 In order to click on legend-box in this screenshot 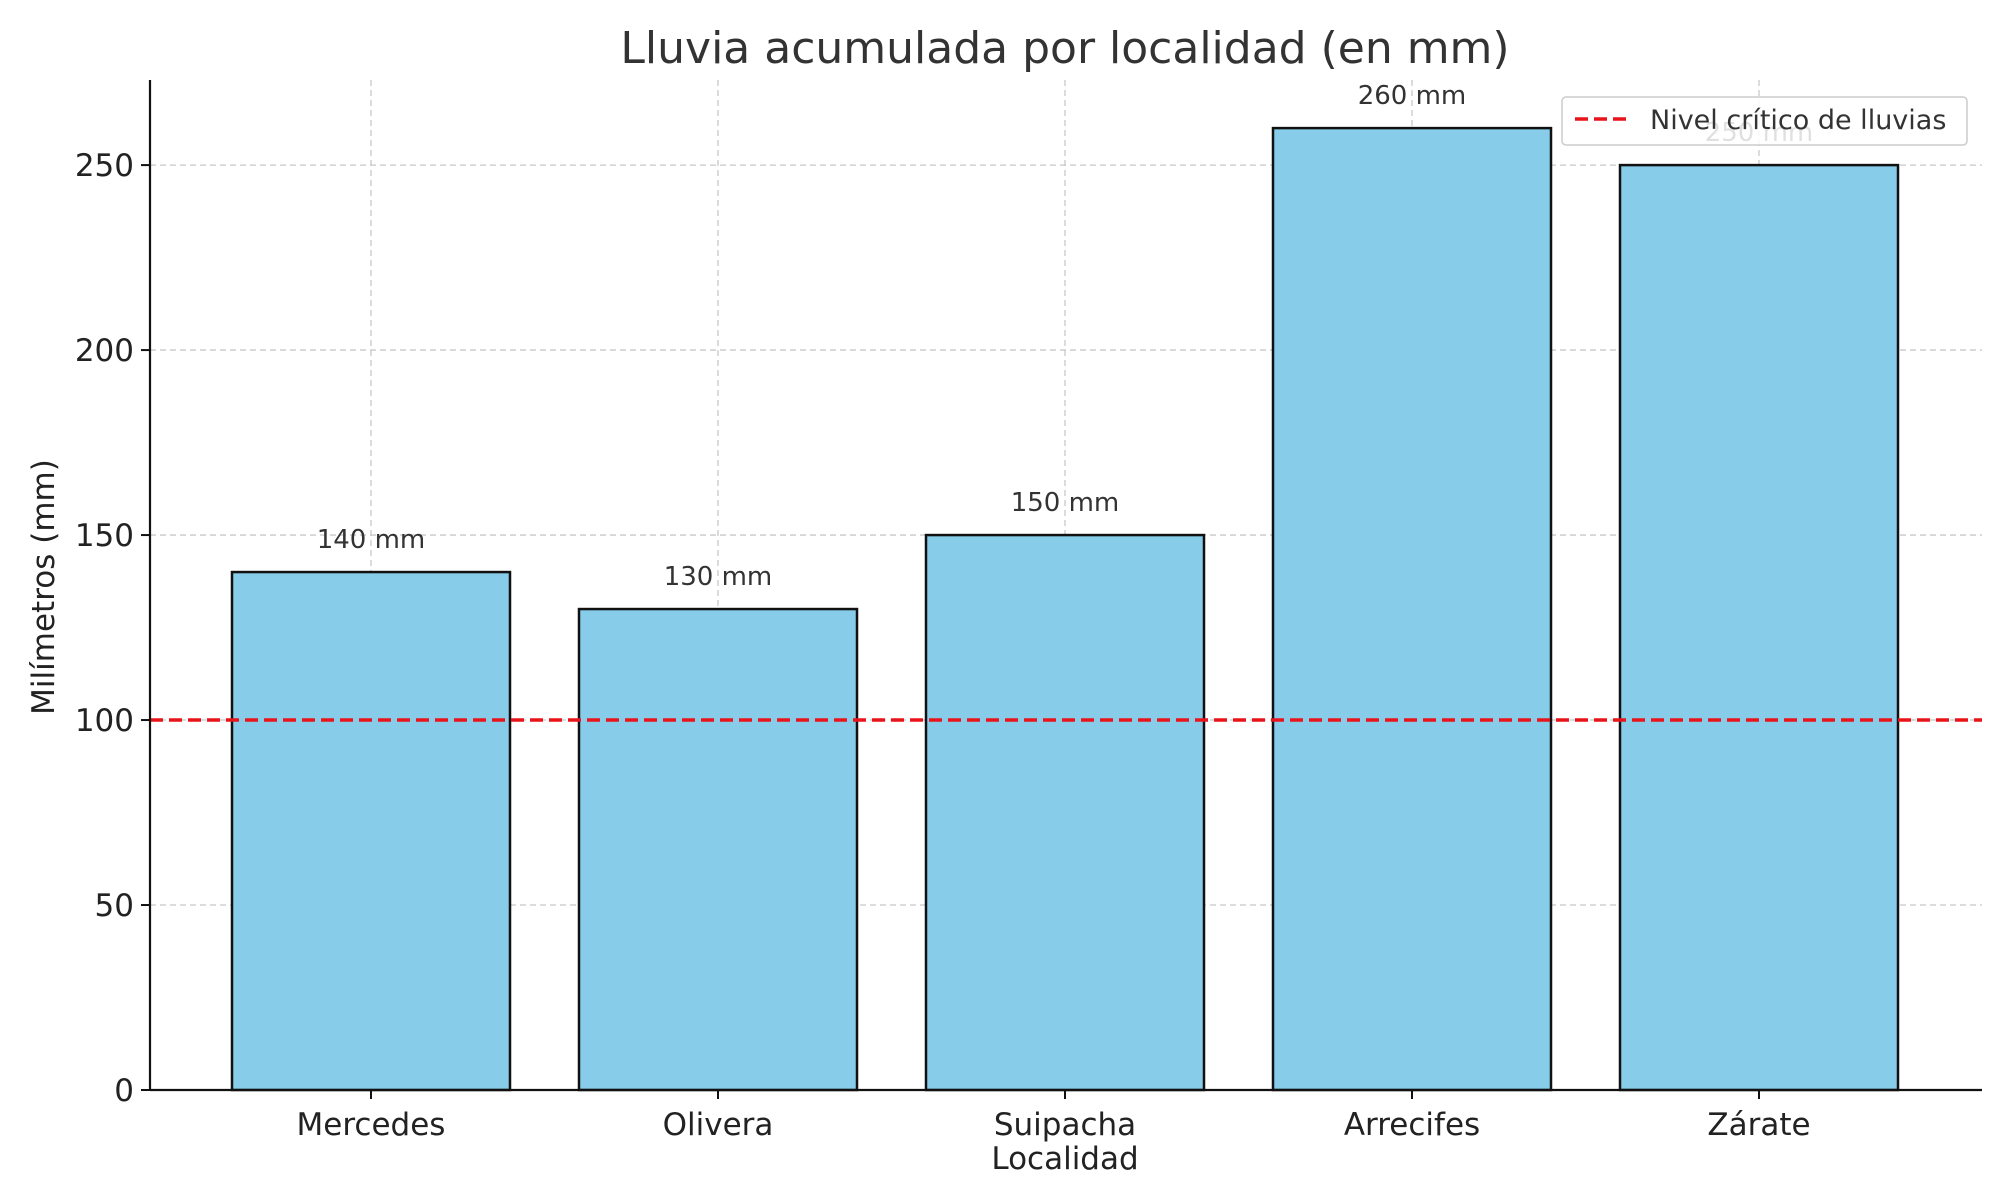, I will do `click(1764, 121)`.